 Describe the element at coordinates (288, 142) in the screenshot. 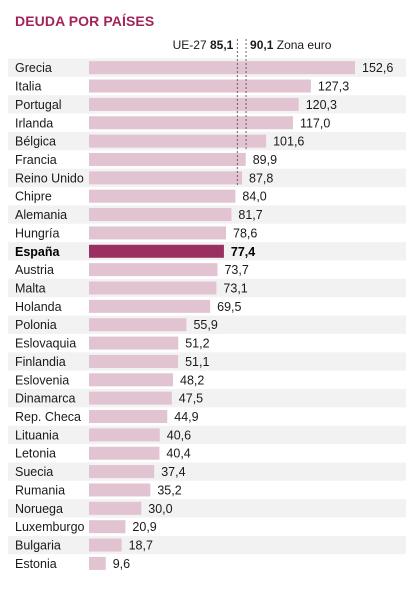

I see `value-label: 101,6` at that location.